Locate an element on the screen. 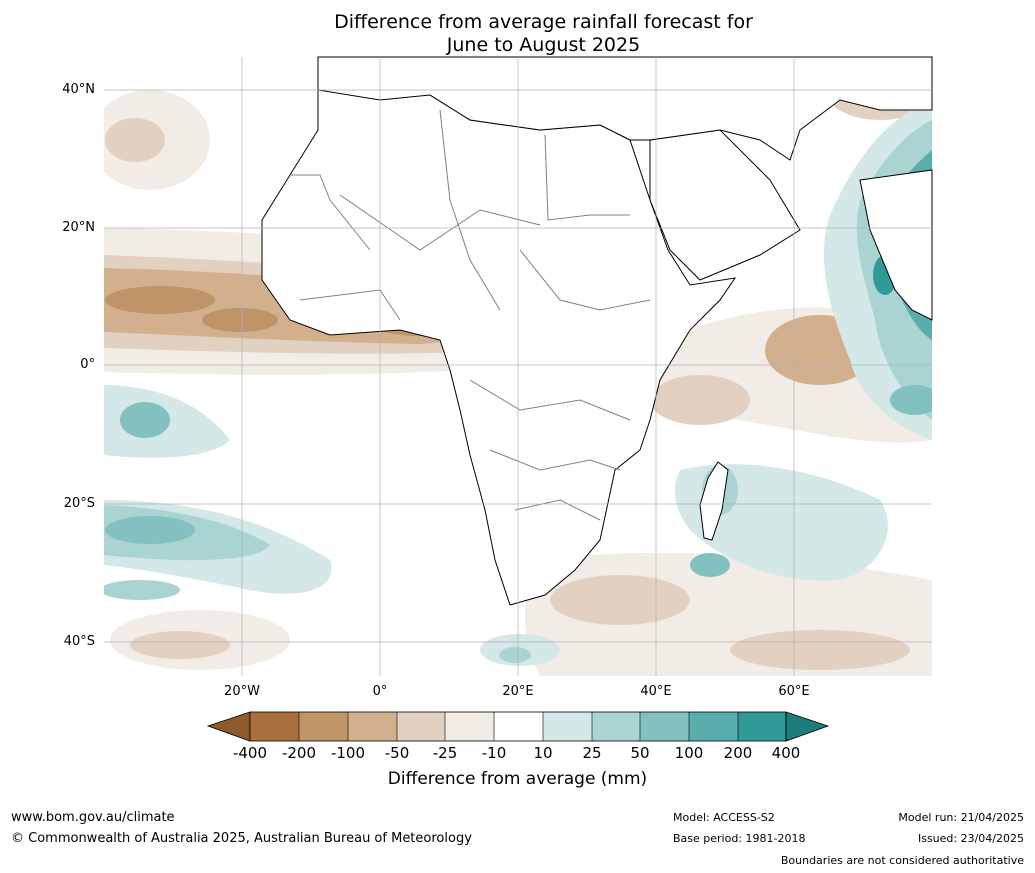  footer-model-run: Model run: 21/04/2025 is located at coordinates (961, 817).